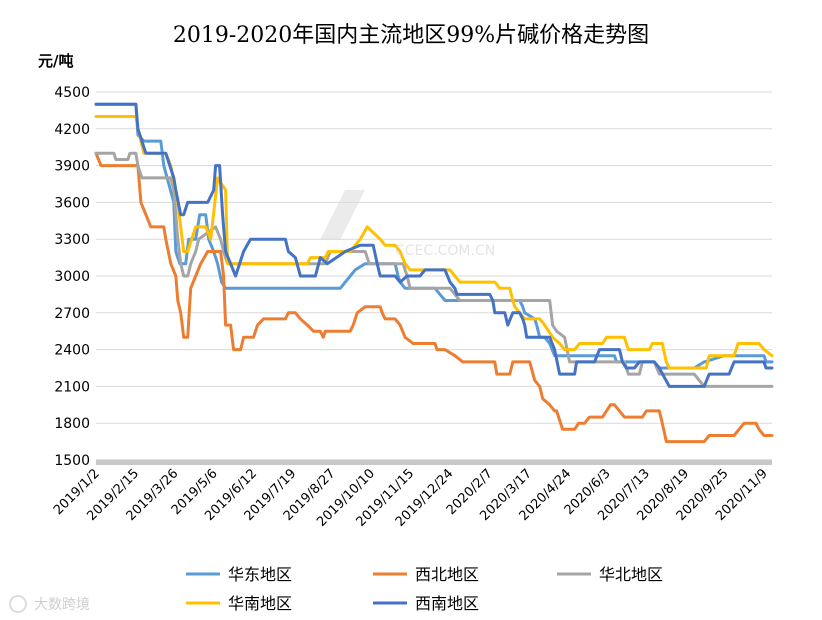 Image resolution: width=822 pixels, height=620 pixels. I want to click on watermark-logo: CCEC.COM.CN, so click(407, 224).